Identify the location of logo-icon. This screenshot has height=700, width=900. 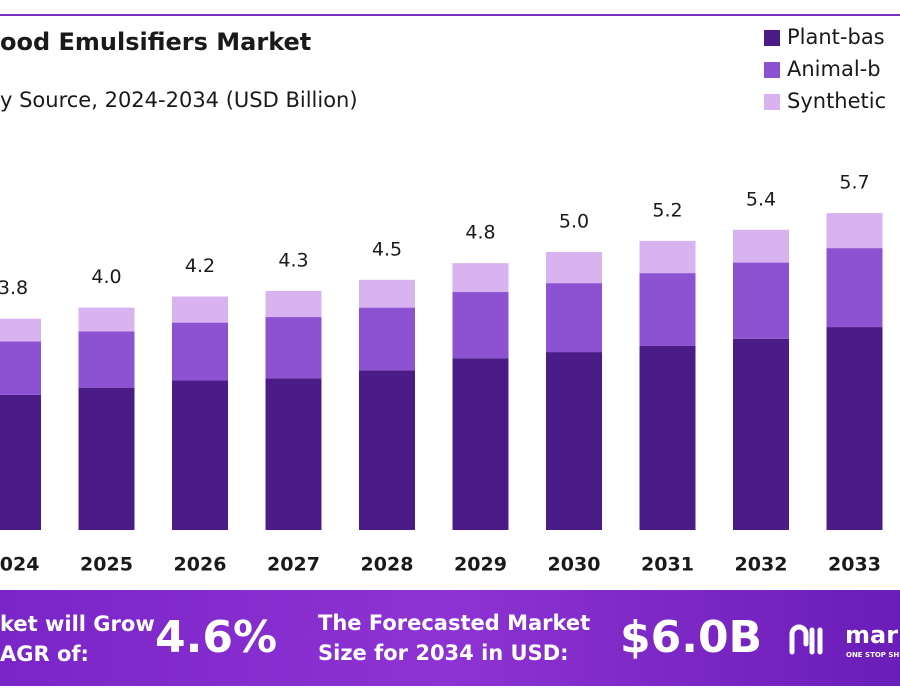
(806, 639).